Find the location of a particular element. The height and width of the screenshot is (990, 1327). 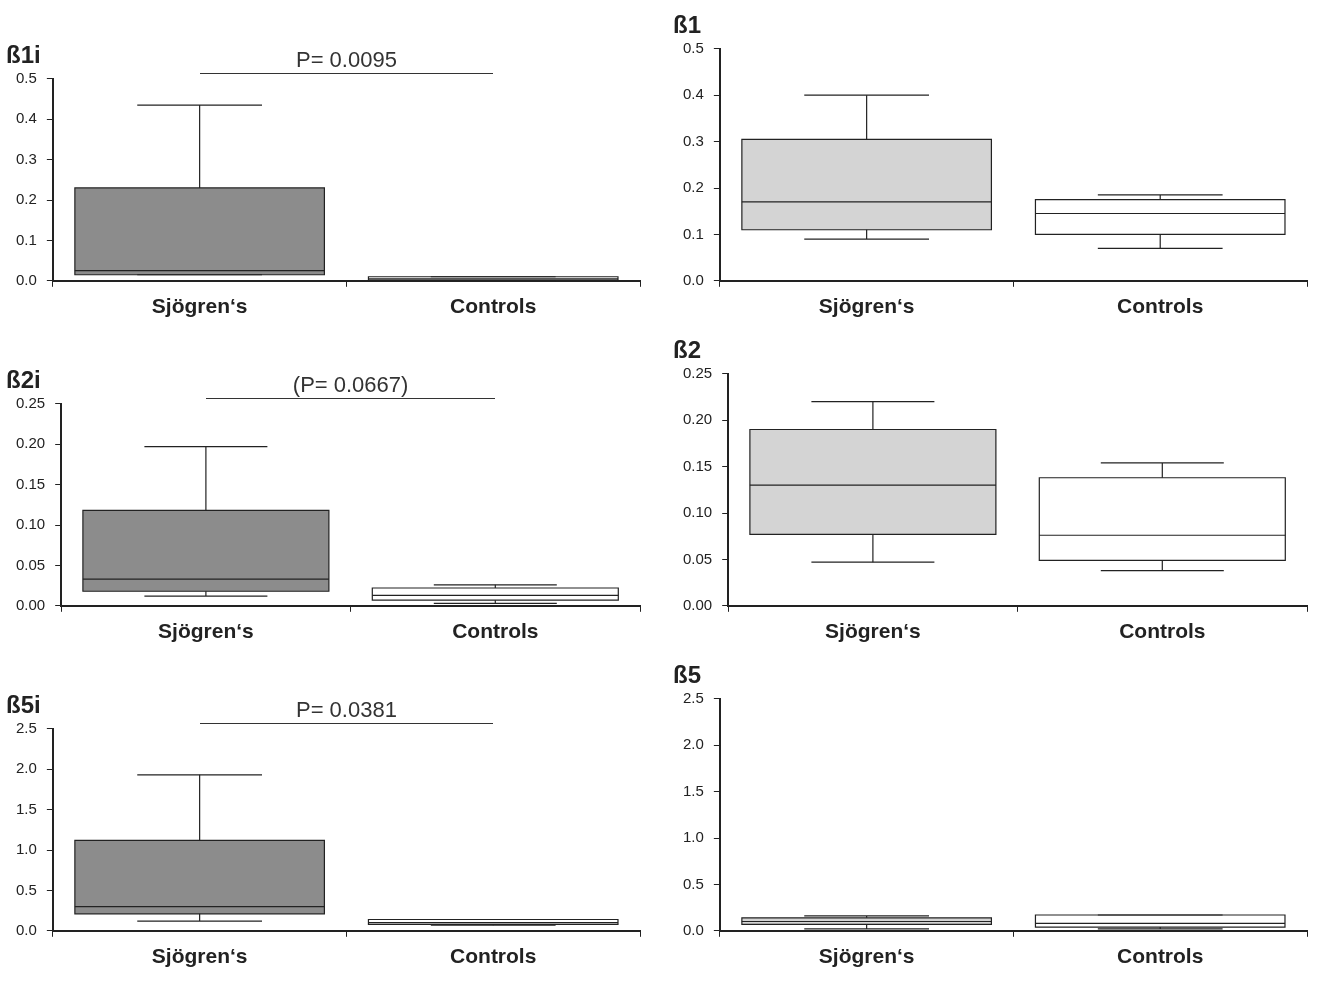

chart-title: ß5i is located at coordinates (23, 705).